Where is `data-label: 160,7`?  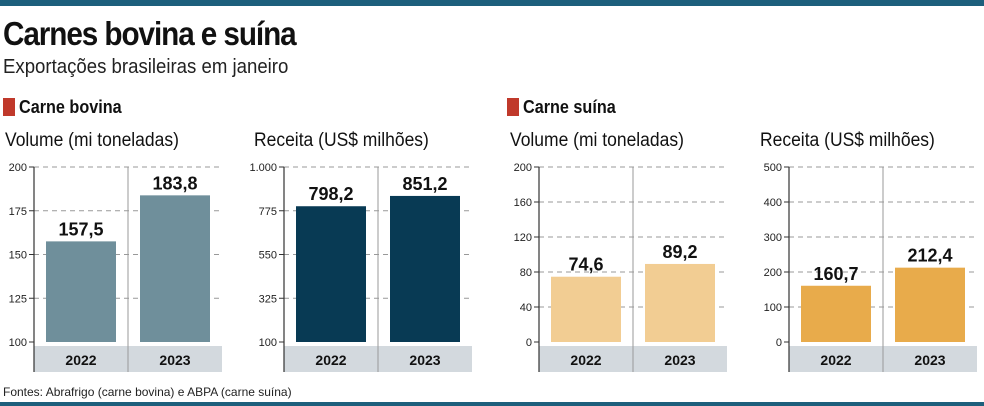
data-label: 160,7 is located at coordinates (835, 274).